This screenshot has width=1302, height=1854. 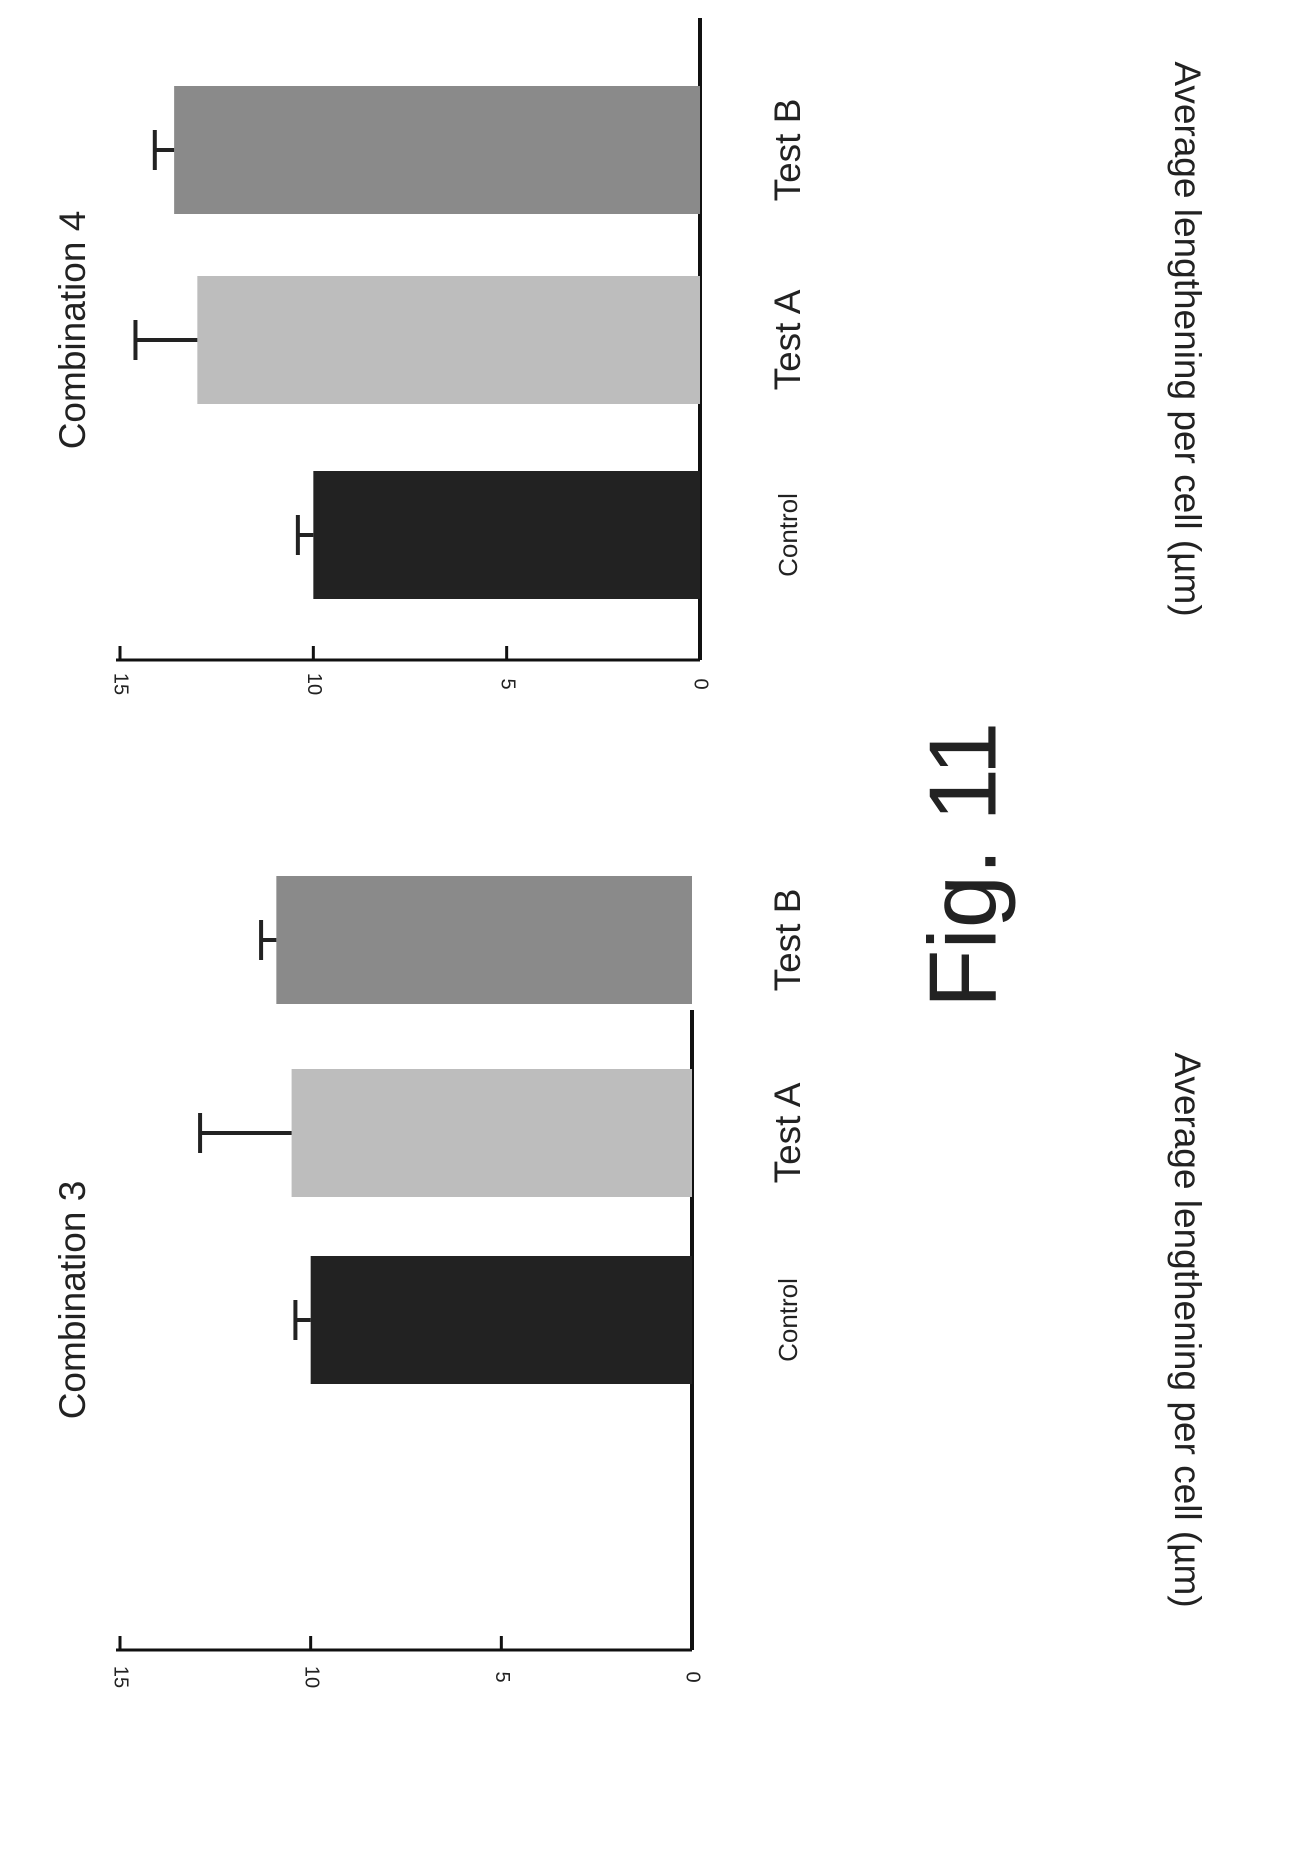 What do you see at coordinates (72, 1300) in the screenshot?
I see `chart-title: Combination 3` at bounding box center [72, 1300].